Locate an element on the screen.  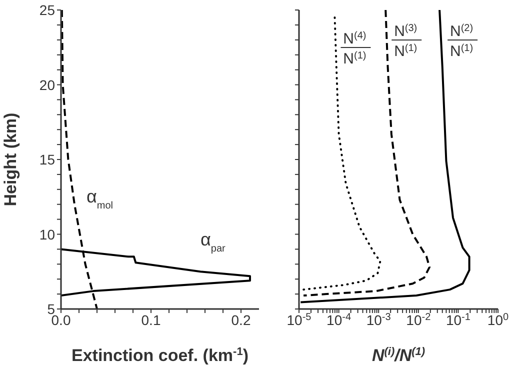
x-tick-label: 10$^{0}$ is located at coordinates (498, 320).